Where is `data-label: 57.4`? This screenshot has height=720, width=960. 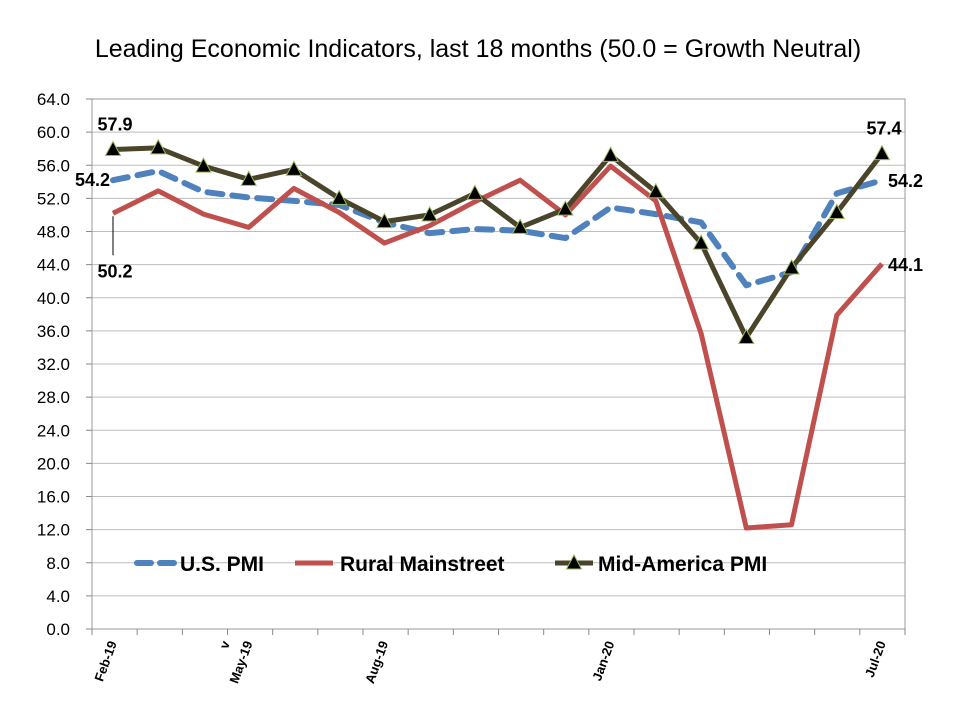
data-label: 57.4 is located at coordinates (883, 129).